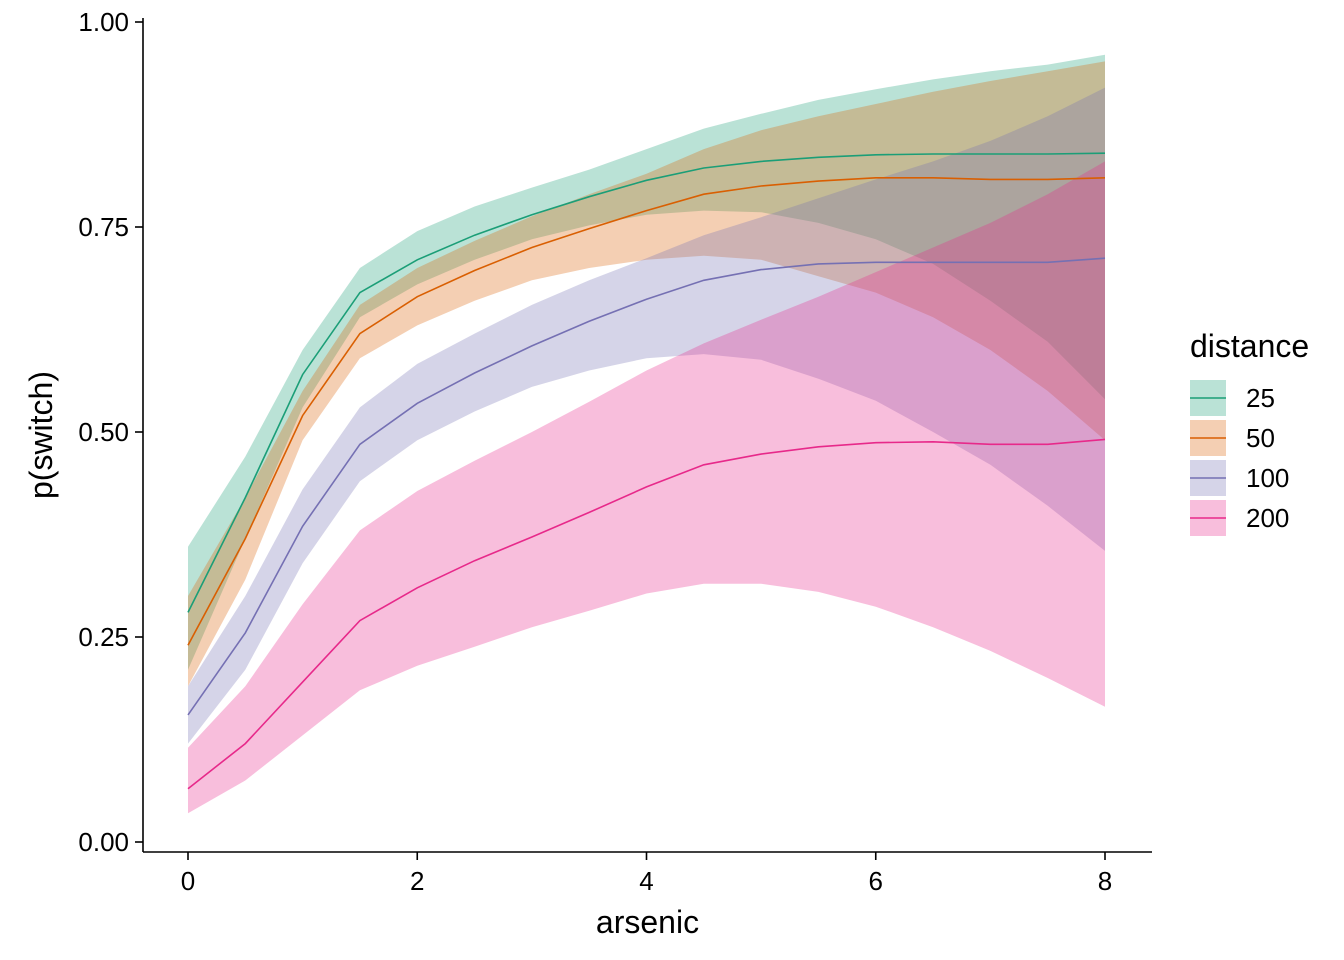  Describe the element at coordinates (103, 22) in the screenshot. I see `y-tick-label: 1.00` at that location.